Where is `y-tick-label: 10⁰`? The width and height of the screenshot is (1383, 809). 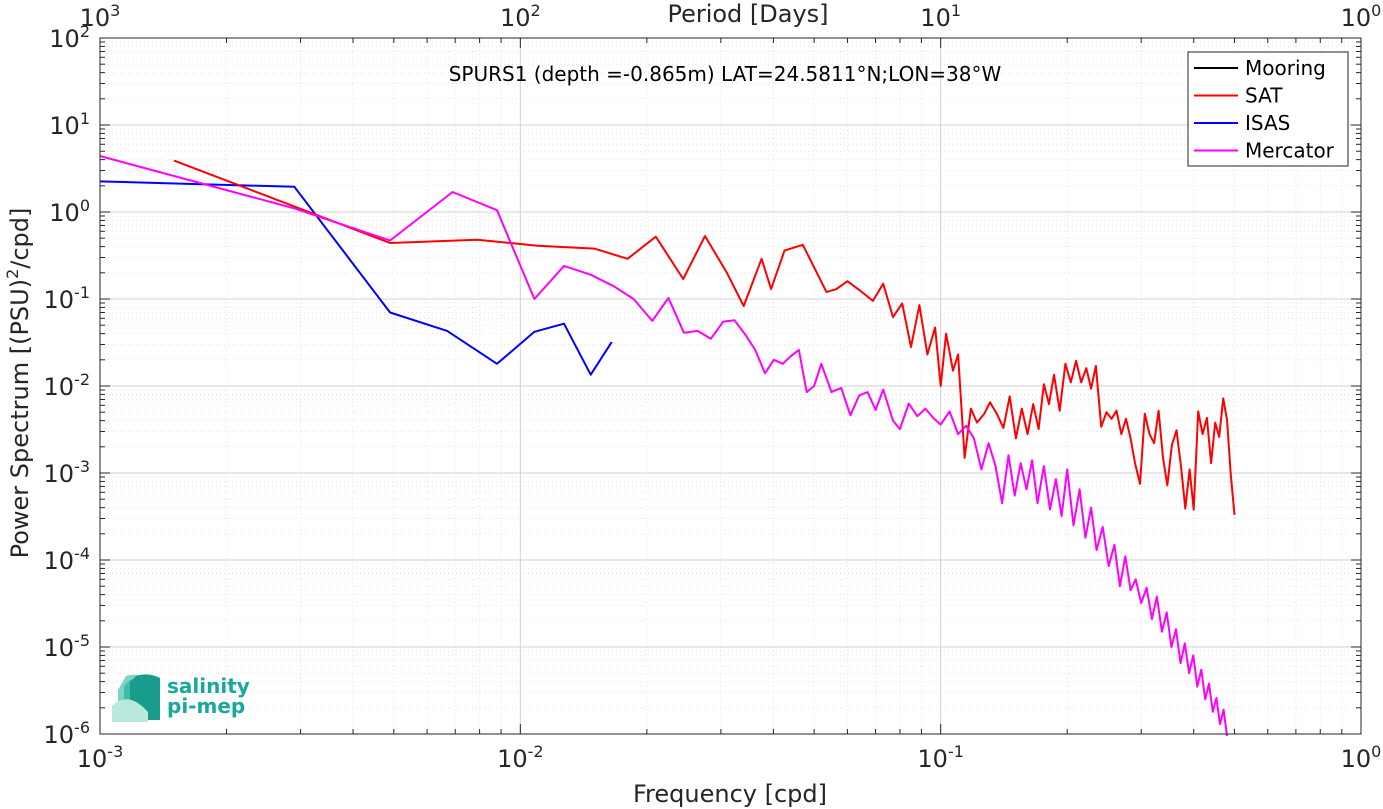 y-tick-label: 10⁰ is located at coordinates (69, 211).